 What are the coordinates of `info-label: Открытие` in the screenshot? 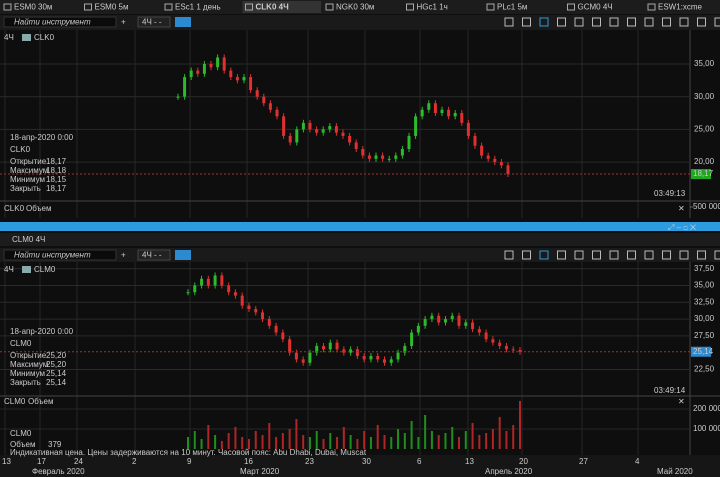 It's located at (28, 161).